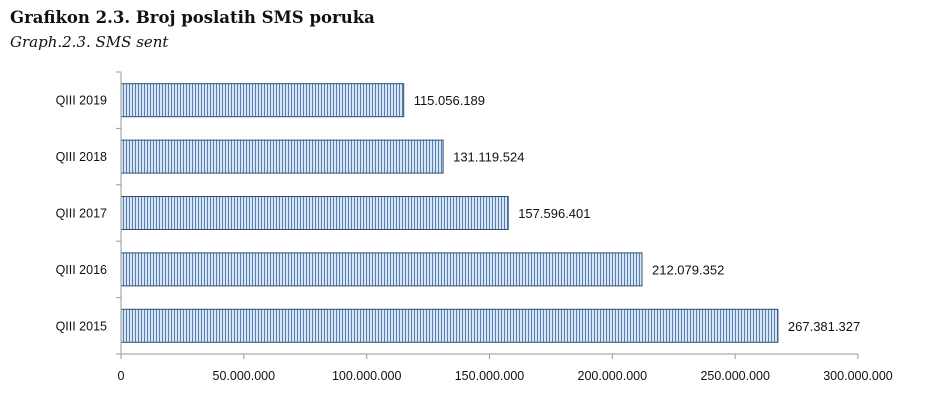 Image resolution: width=931 pixels, height=407 pixels. What do you see at coordinates (488, 157) in the screenshot?
I see `data-label: 131.119.524` at bounding box center [488, 157].